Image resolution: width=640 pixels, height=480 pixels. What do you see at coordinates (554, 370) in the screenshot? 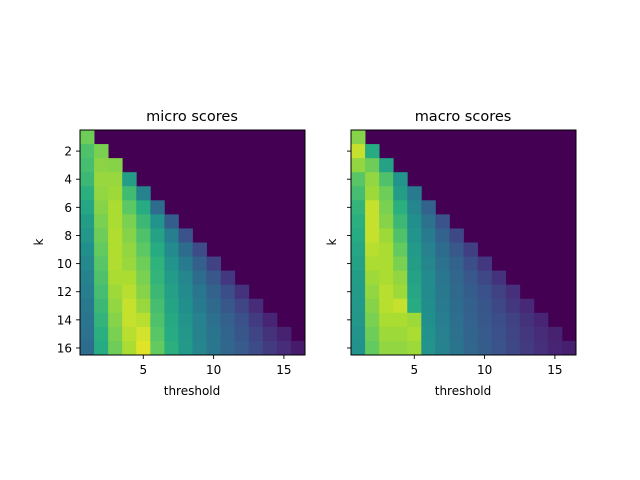
I see `x-tick-label: 15` at bounding box center [554, 370].